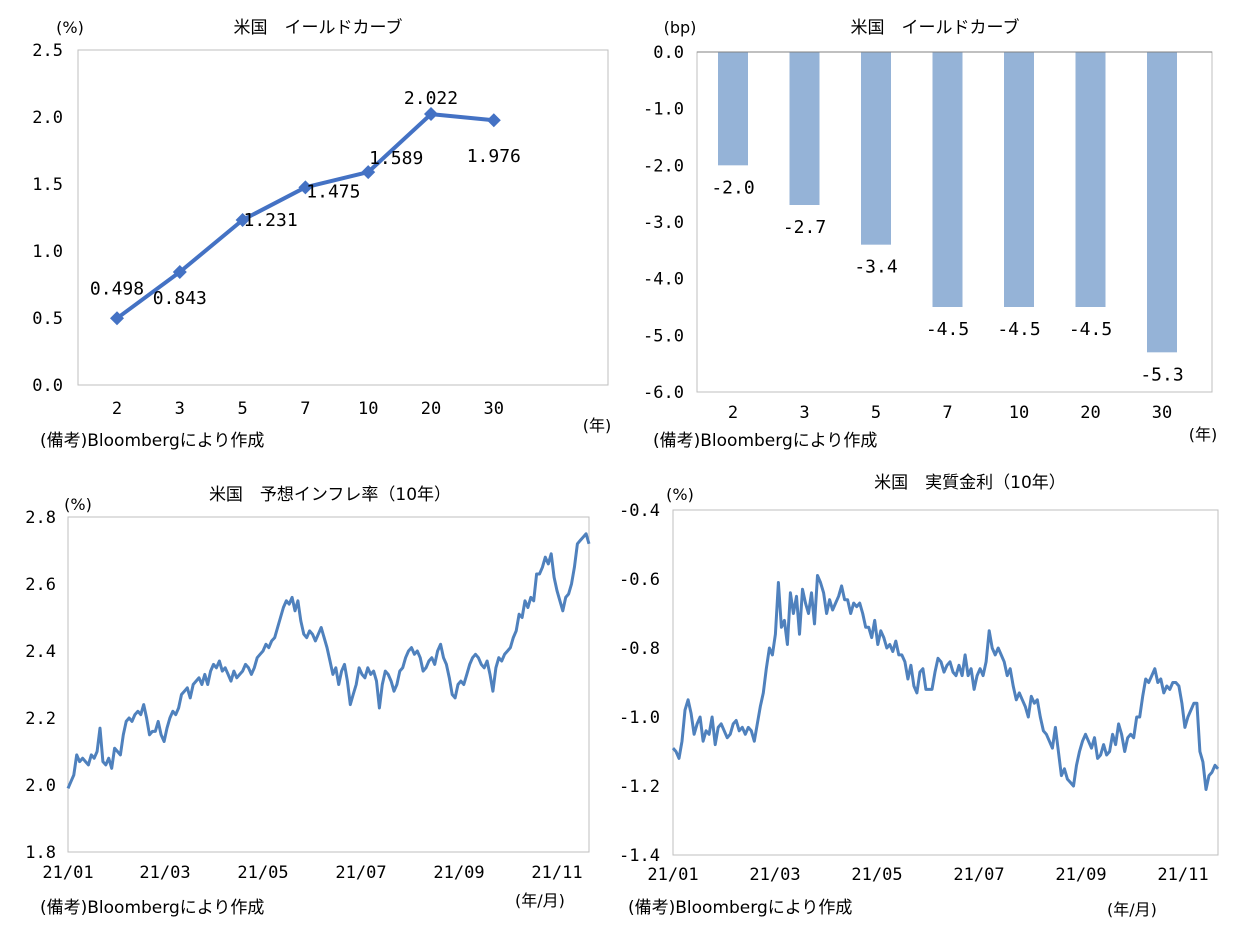 The width and height of the screenshot is (1240, 927). I want to click on y-tick-label: 2.6, so click(40, 585).